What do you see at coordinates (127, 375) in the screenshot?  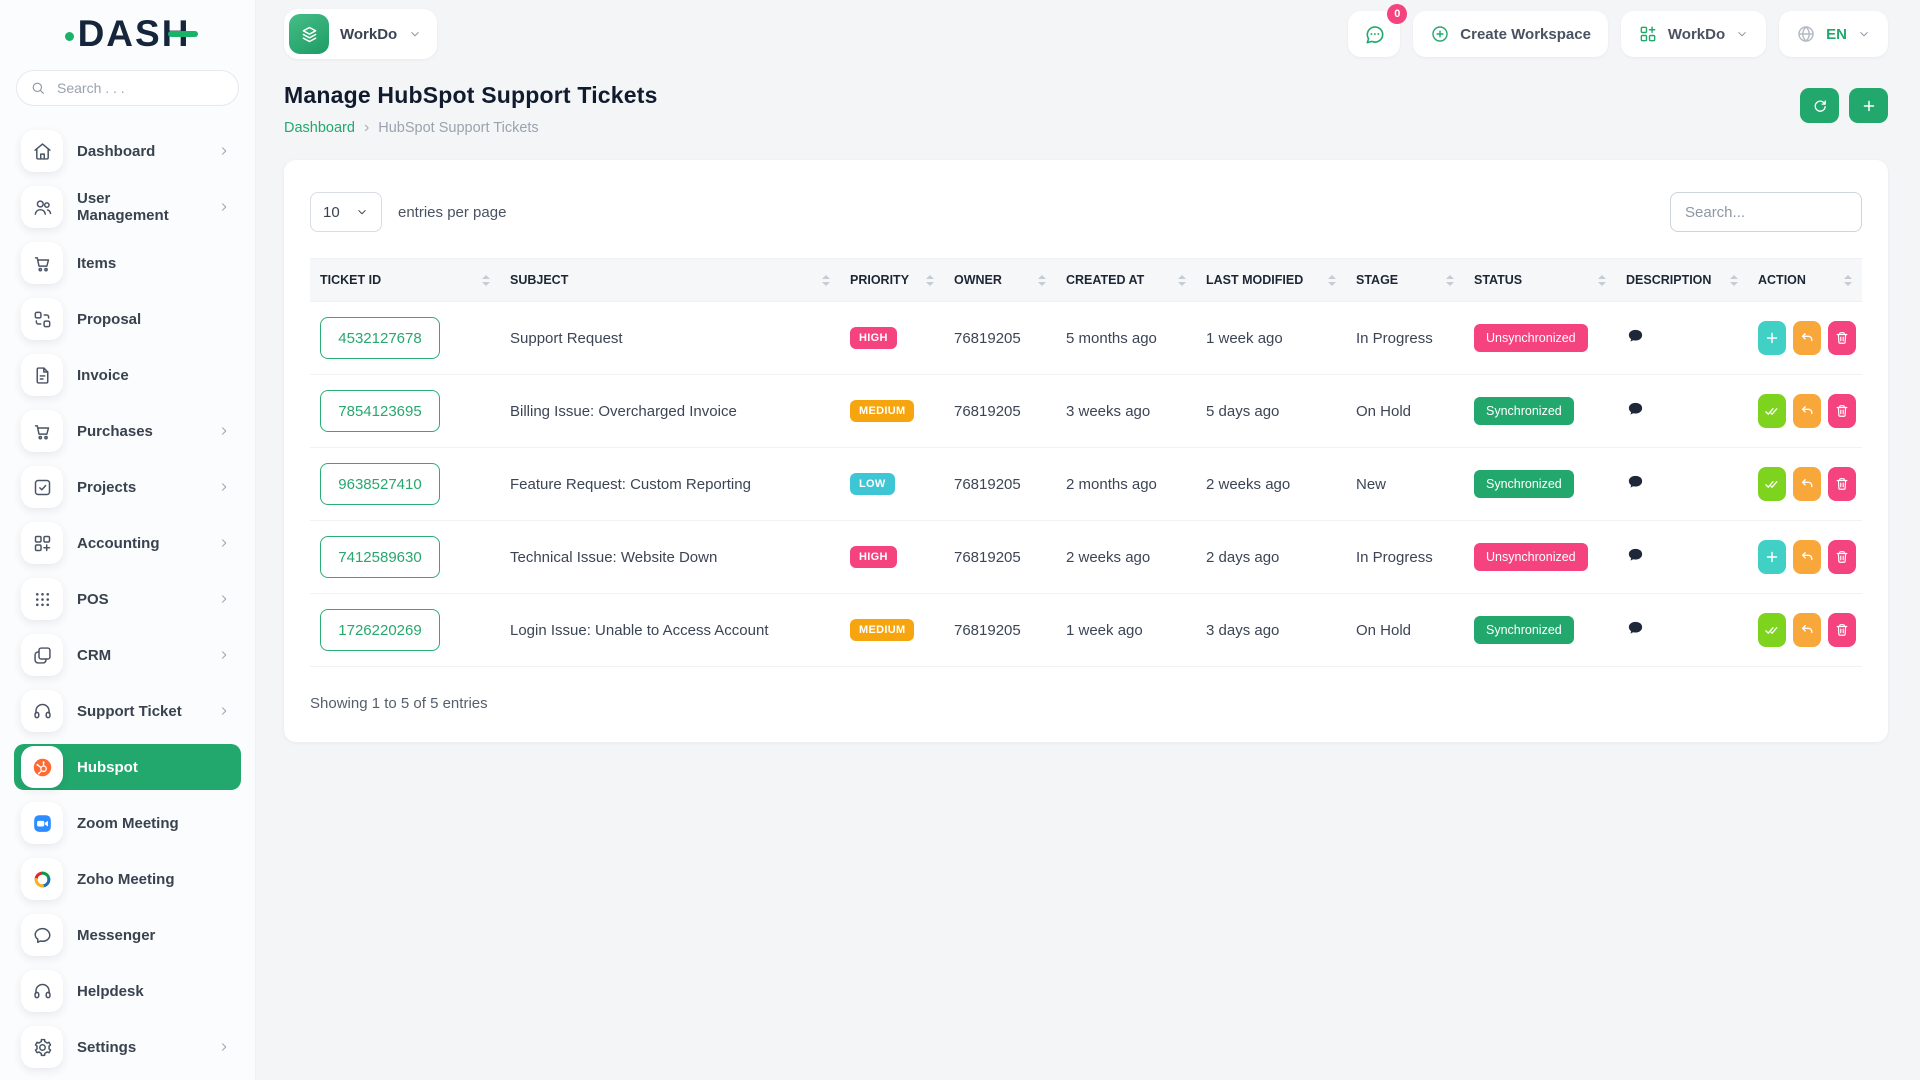 I see `sidebar-item-invoice: Invoice` at bounding box center [127, 375].